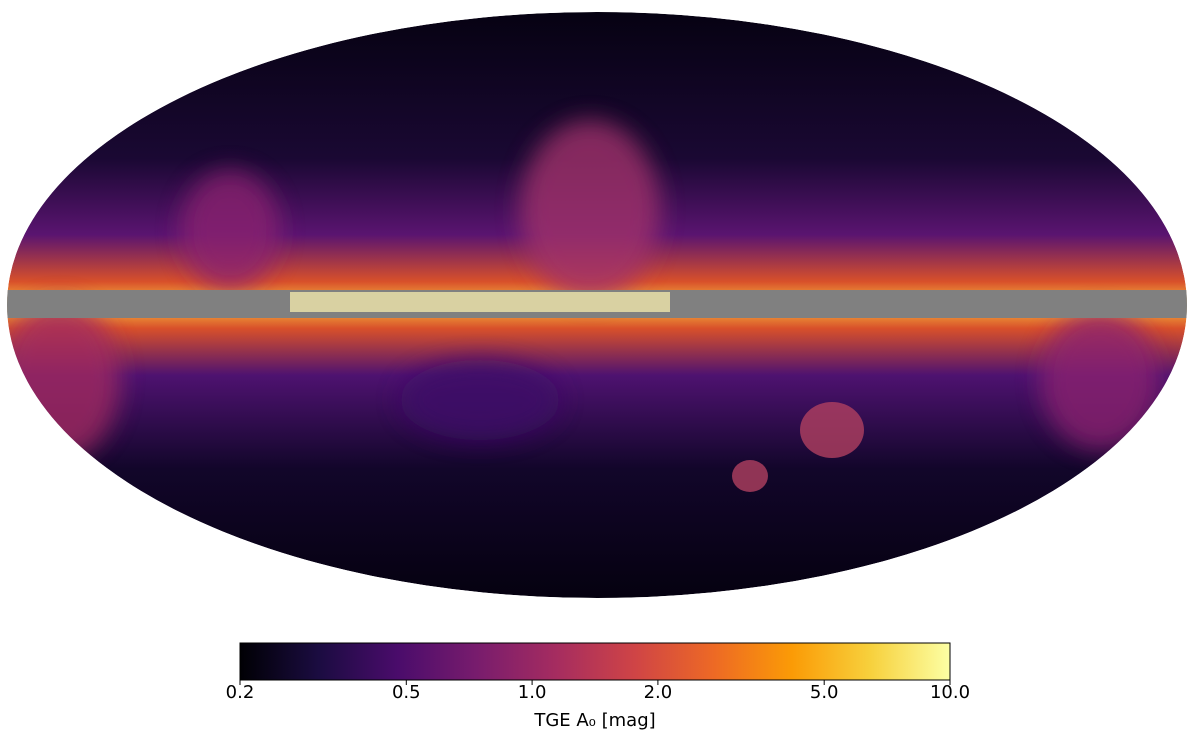  I want to click on colorbar-fill, so click(595, 661).